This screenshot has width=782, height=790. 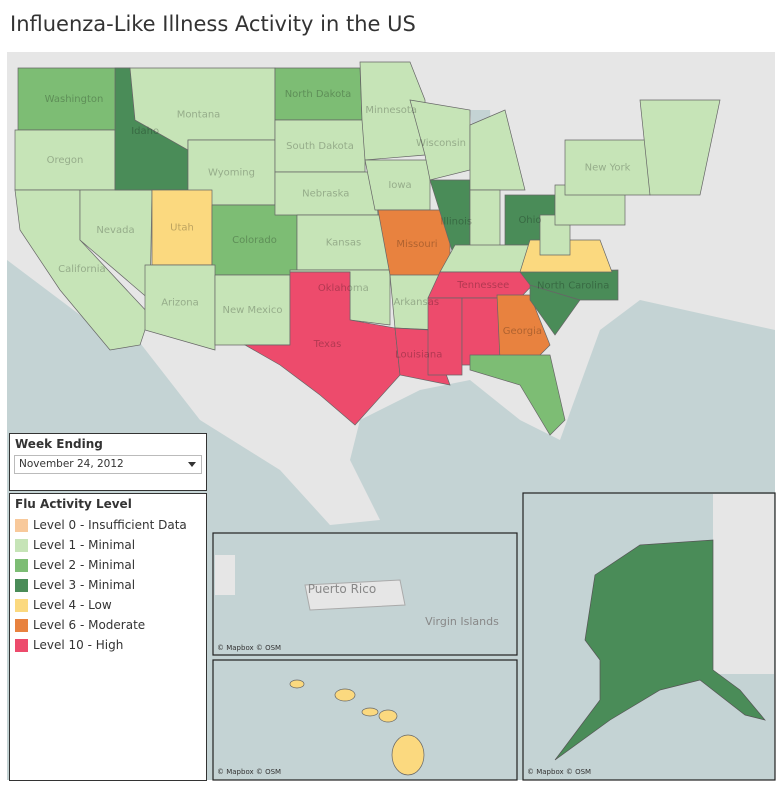 I want to click on legend-item: Level 0 - Insufficient Data, so click(x=110, y=525).